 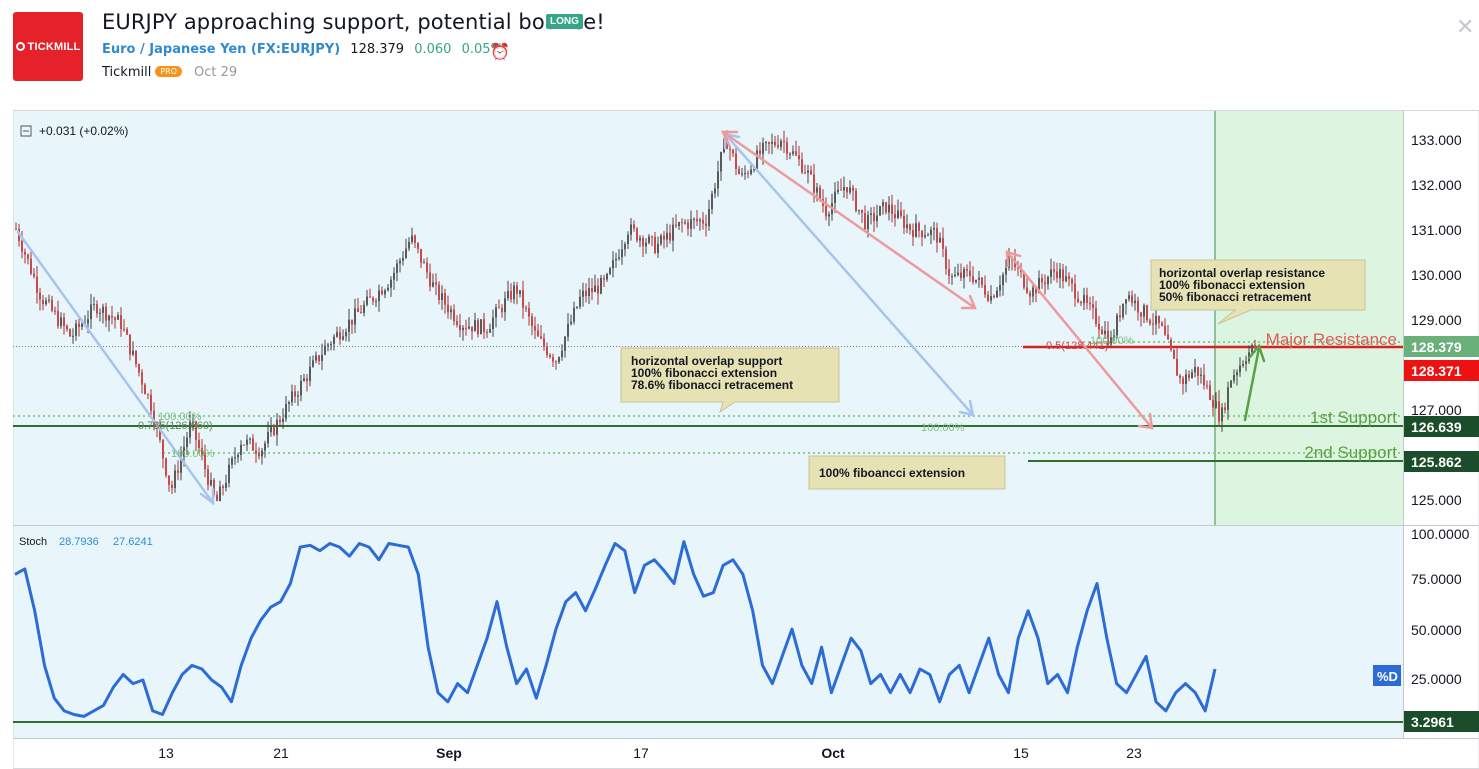 I want to click on publish-date: Oct 29, so click(x=216, y=72).